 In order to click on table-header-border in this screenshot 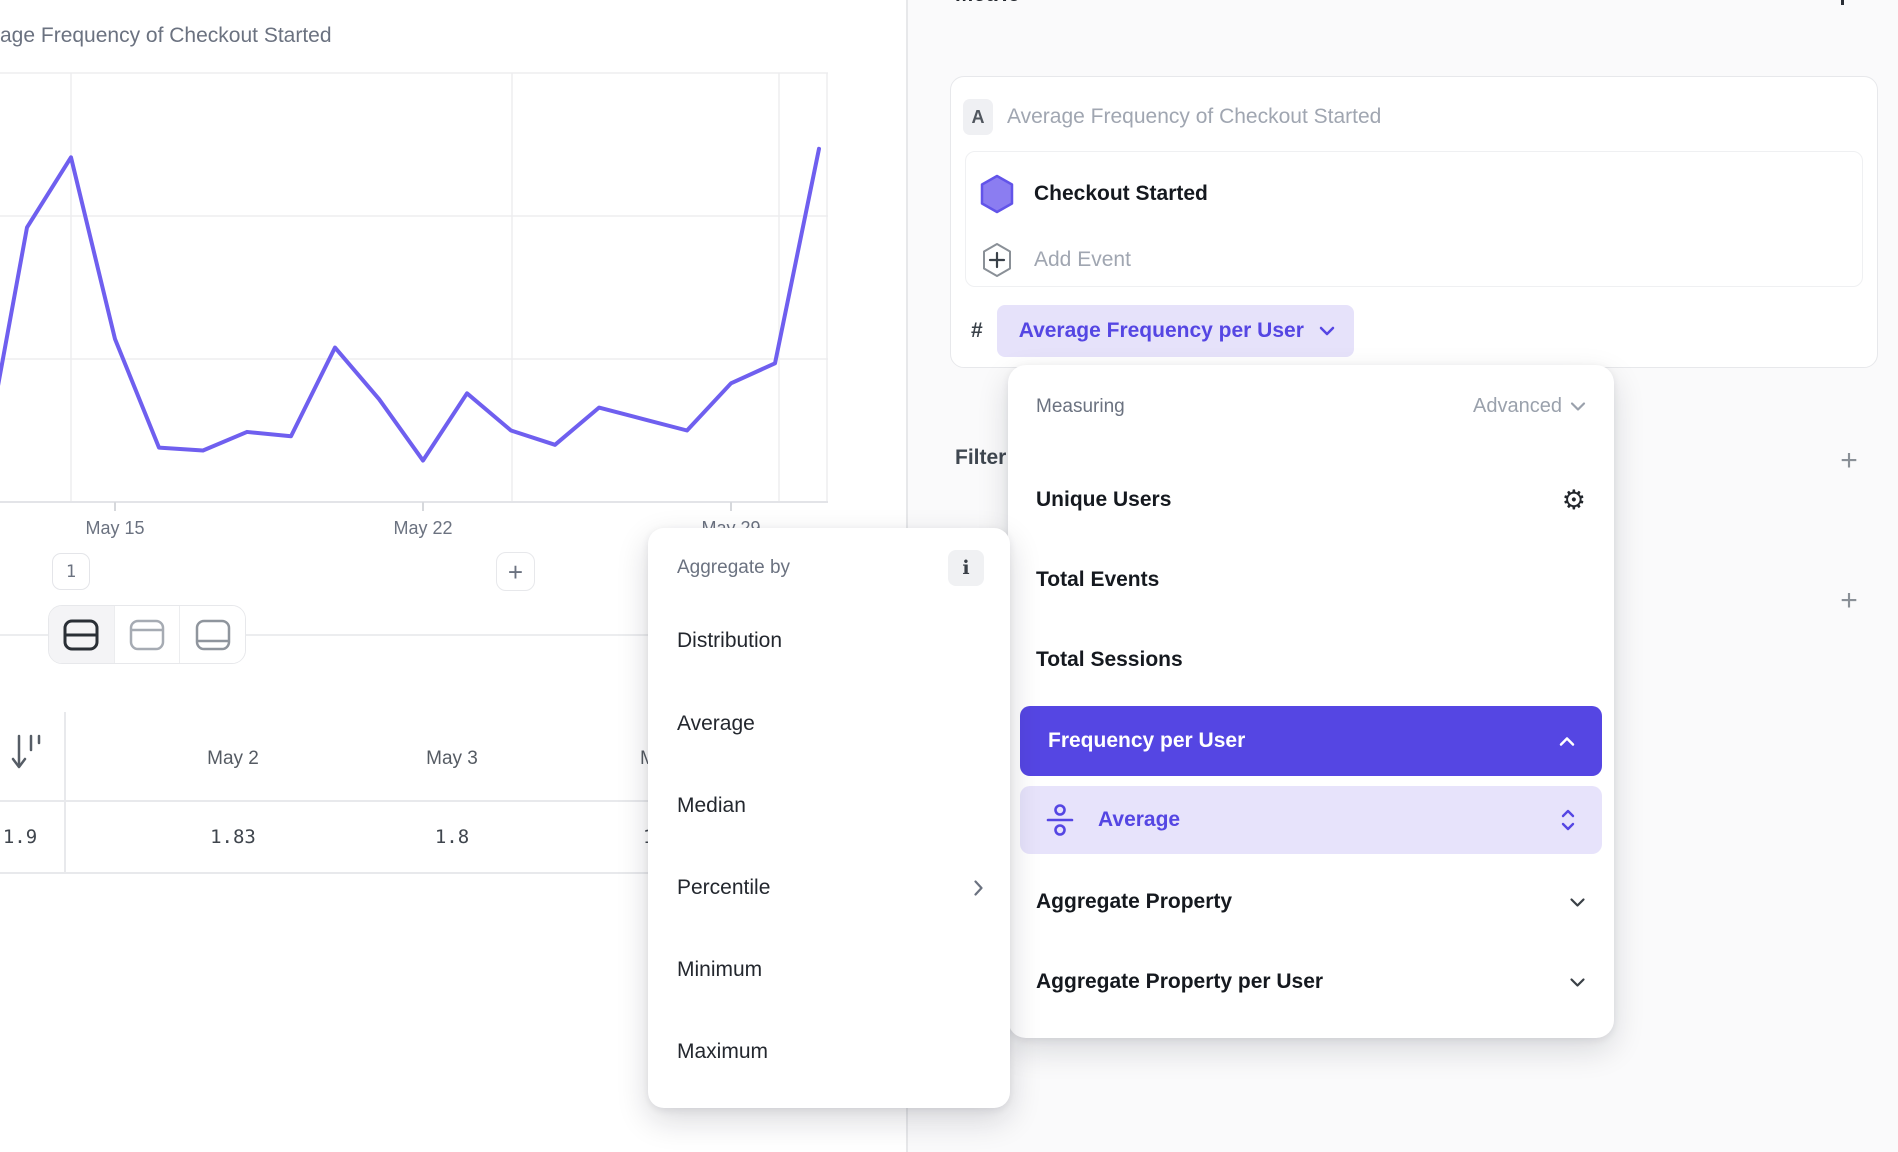, I will do `click(454, 801)`.